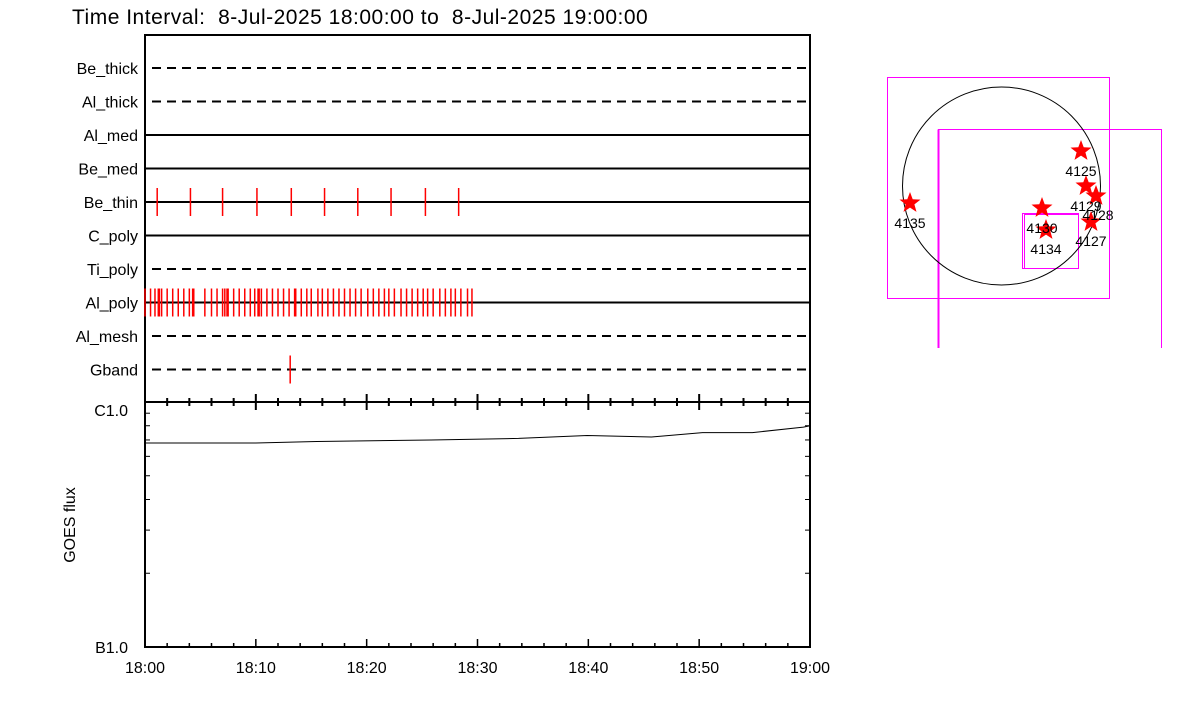  I want to click on row-label-be_thick: Be_thick, so click(108, 69).